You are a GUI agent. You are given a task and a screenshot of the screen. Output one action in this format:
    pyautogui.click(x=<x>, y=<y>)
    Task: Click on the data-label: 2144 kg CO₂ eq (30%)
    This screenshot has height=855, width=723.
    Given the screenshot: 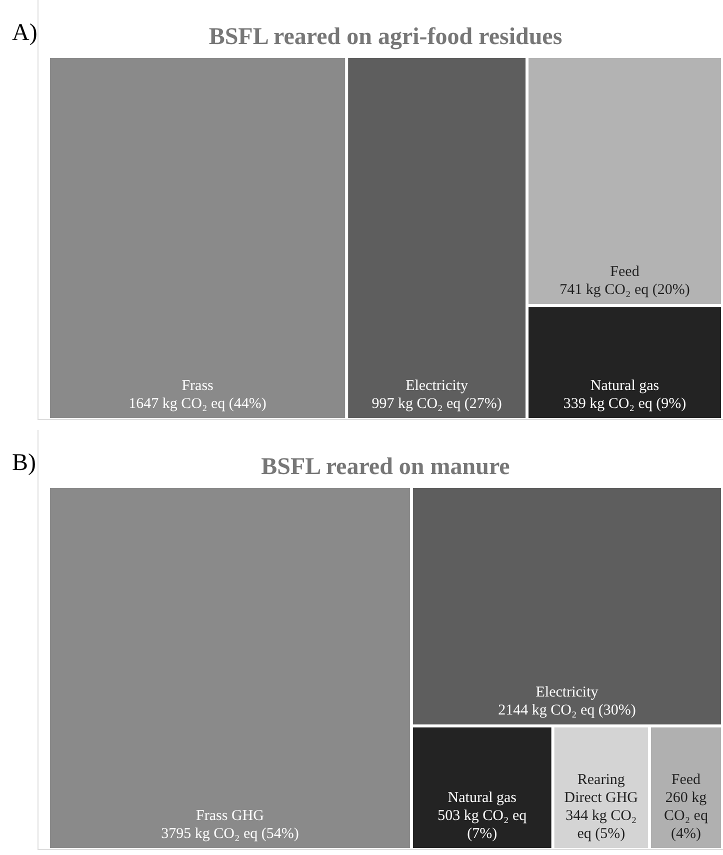 What is the action you would take?
    pyautogui.click(x=567, y=710)
    